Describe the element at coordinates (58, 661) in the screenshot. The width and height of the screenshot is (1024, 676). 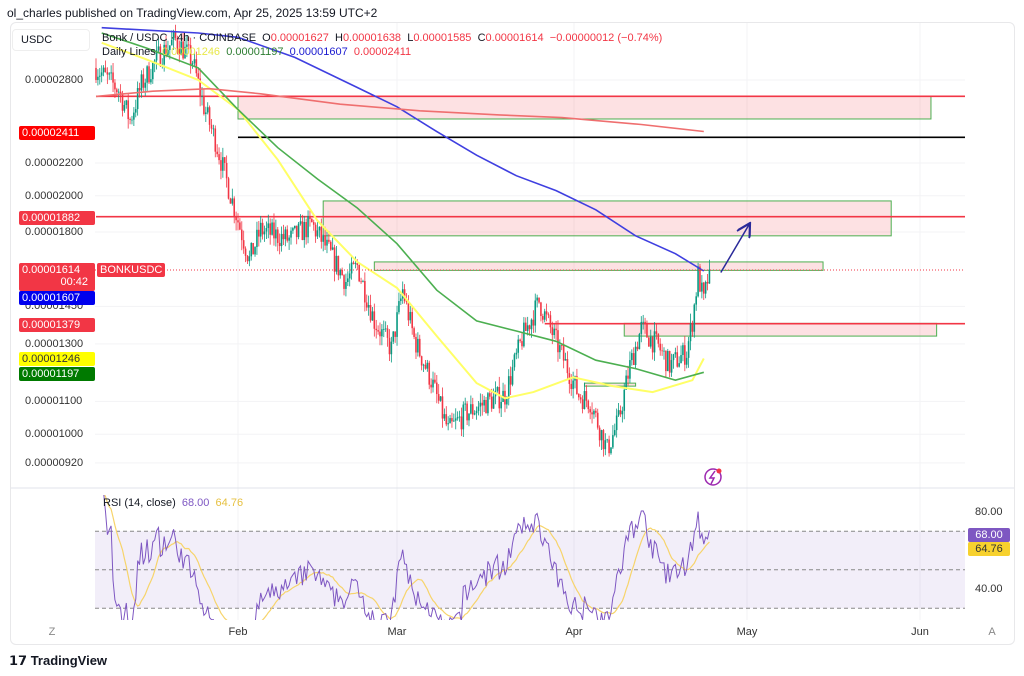
I see `tradingview-logo: 𝟭𝟳 TradingView` at that location.